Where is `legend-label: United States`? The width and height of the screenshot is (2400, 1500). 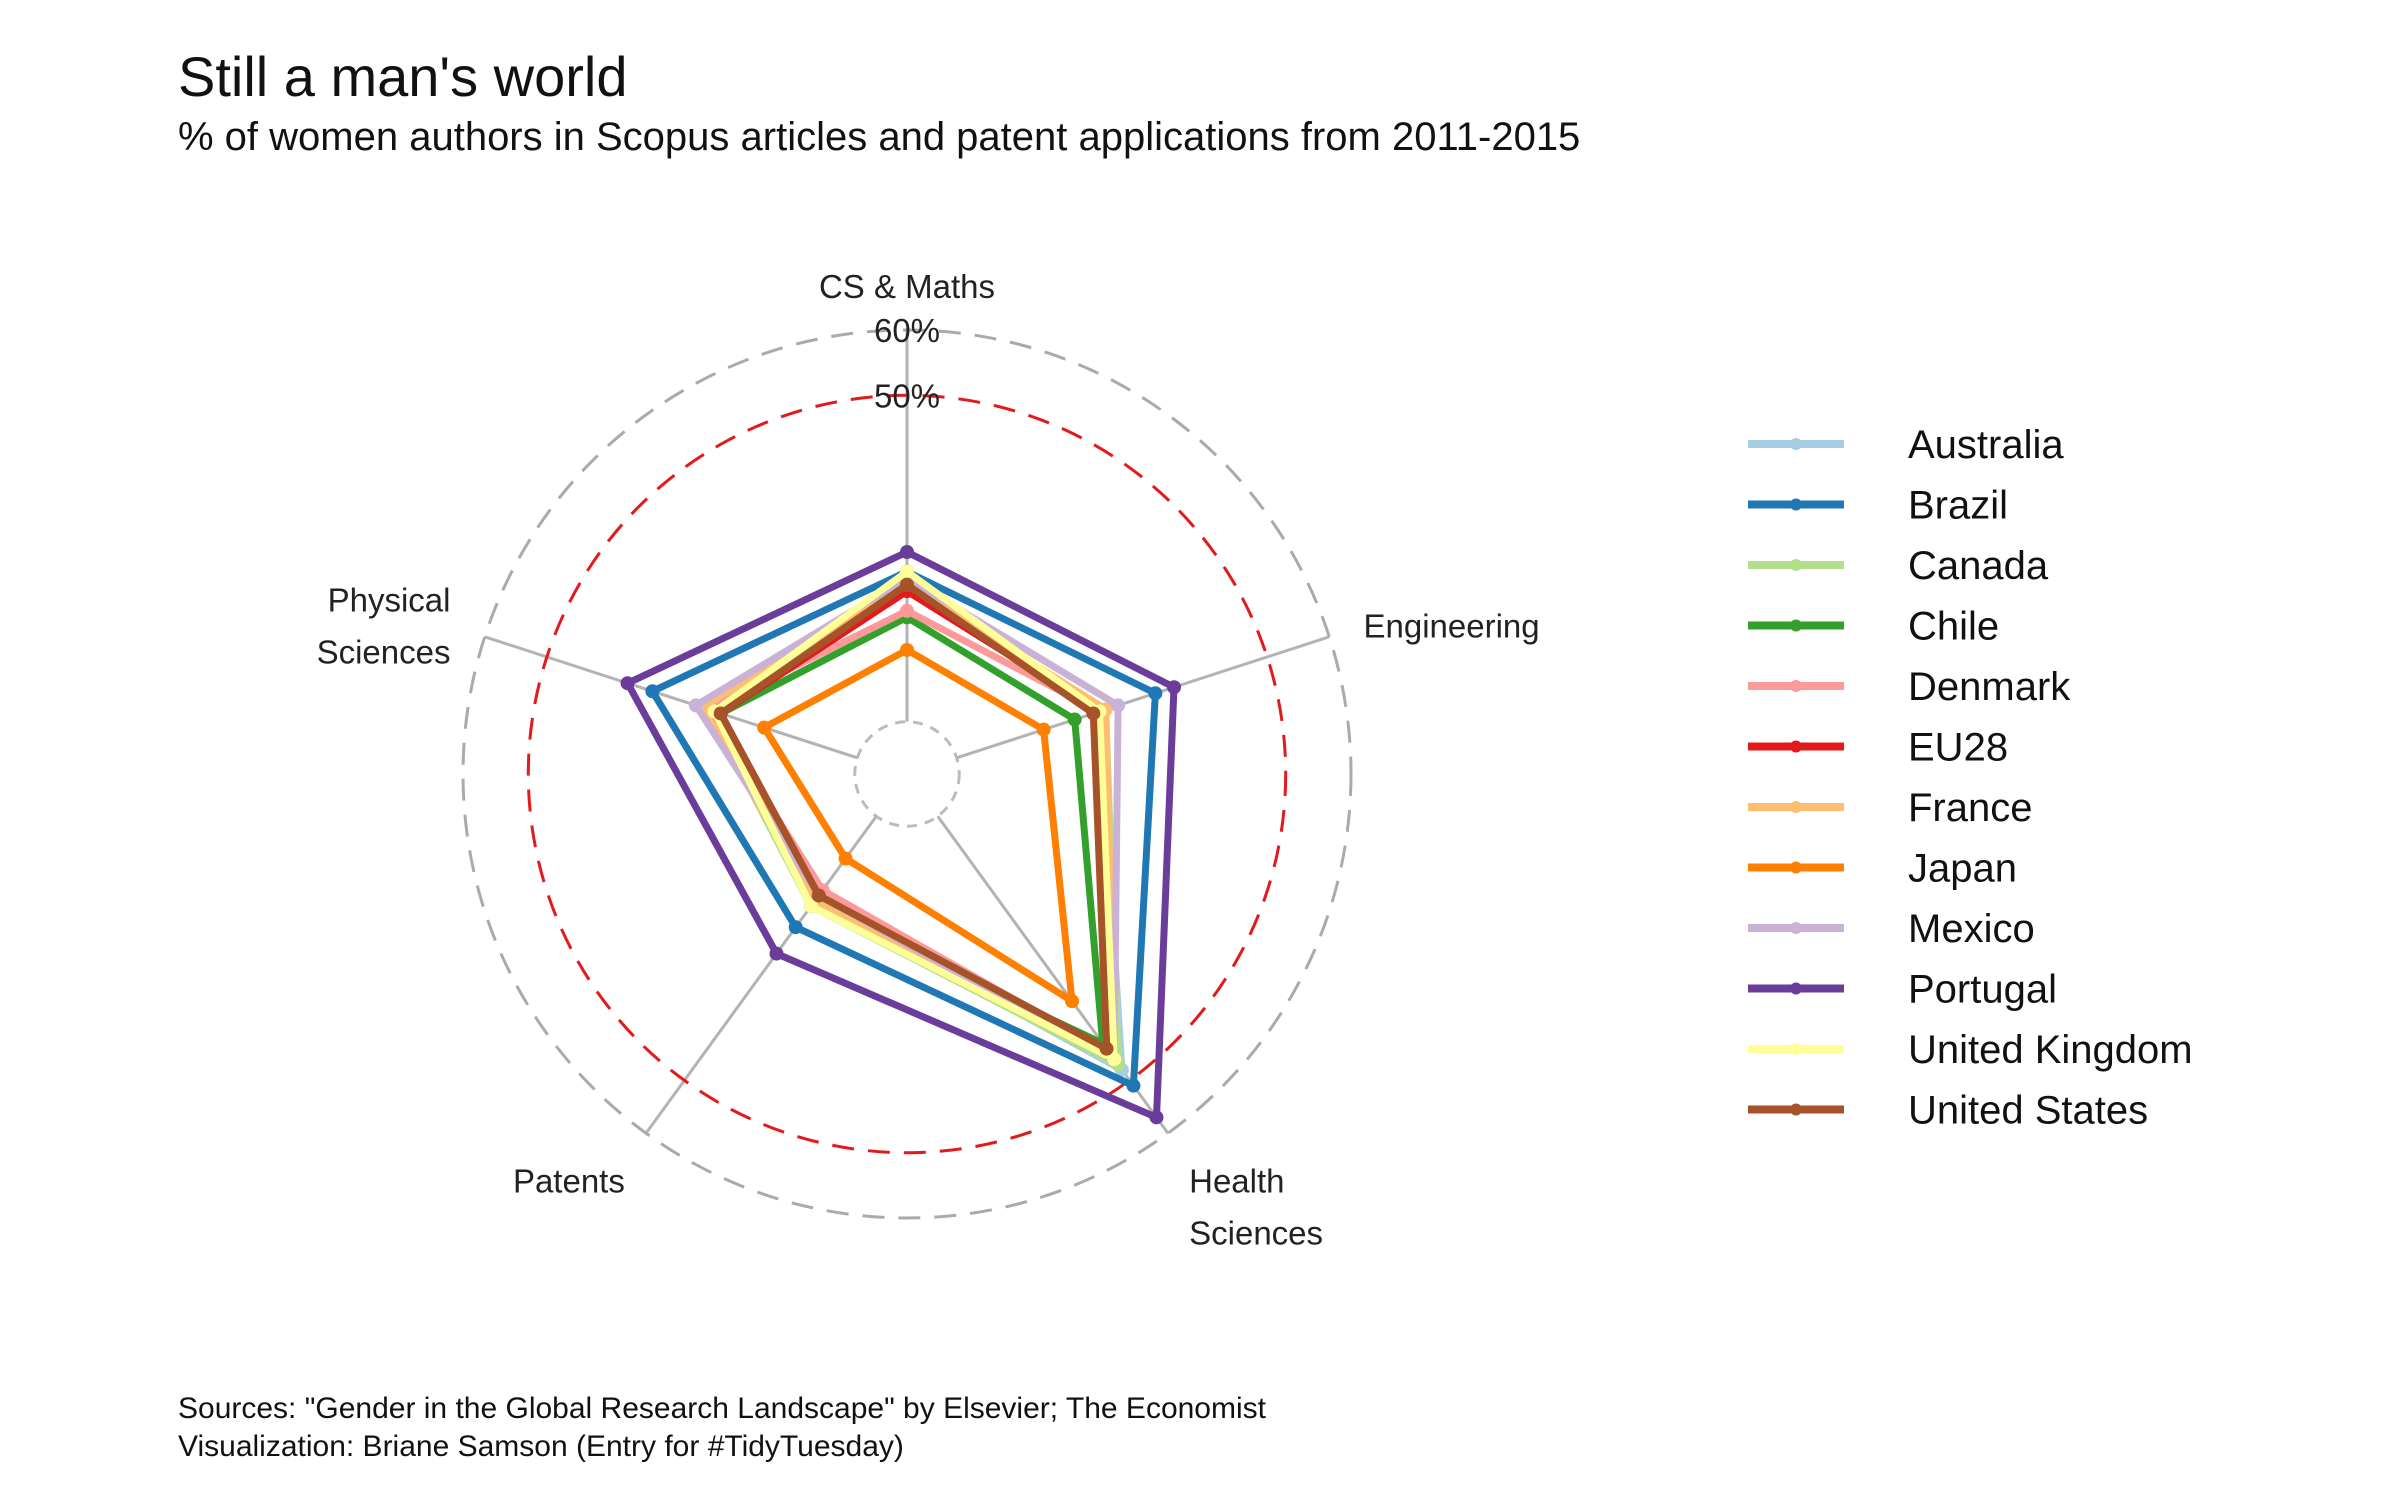
legend-label: United States is located at coordinates (2028, 1111).